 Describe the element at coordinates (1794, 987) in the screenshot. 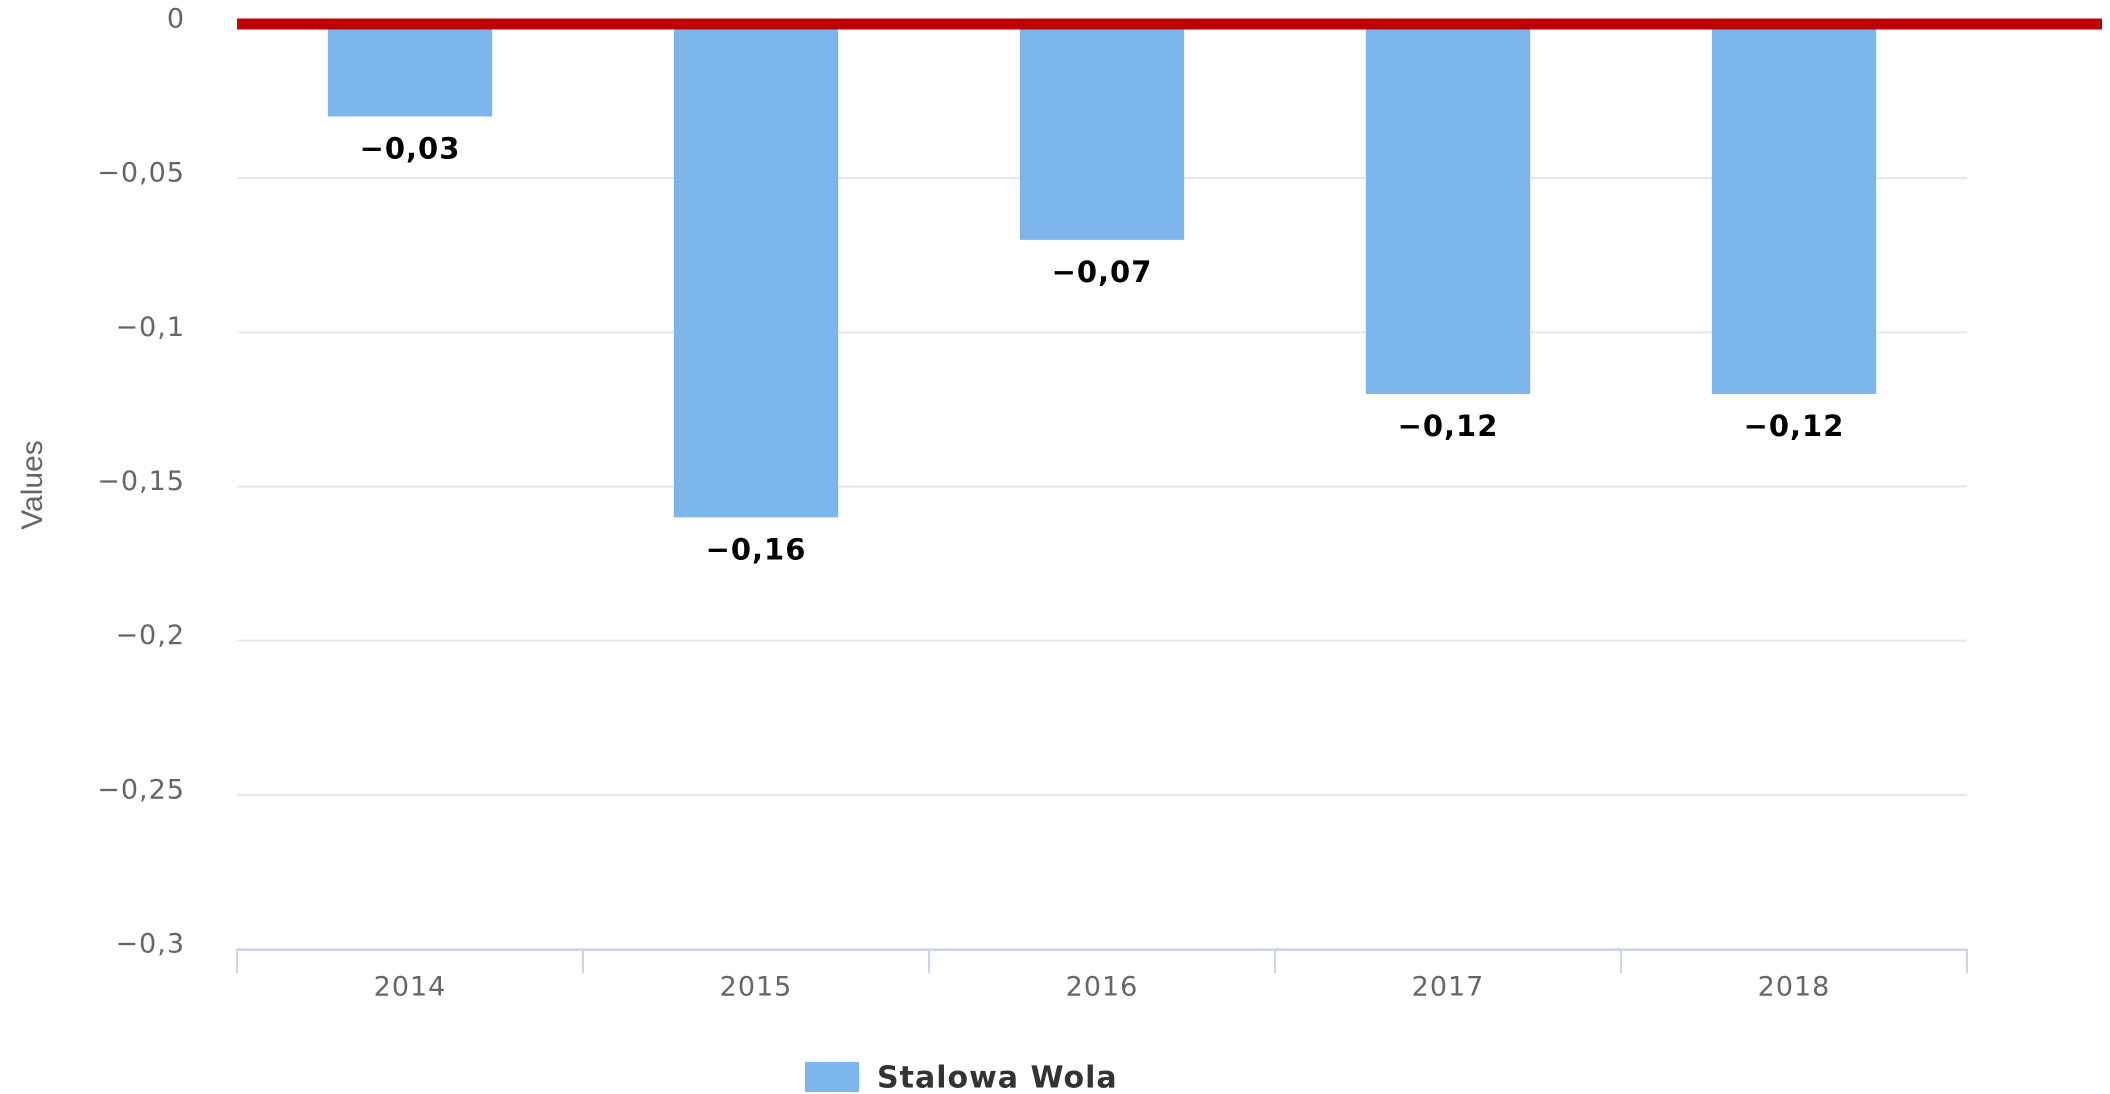

I see `x-tick-label: 2018` at that location.